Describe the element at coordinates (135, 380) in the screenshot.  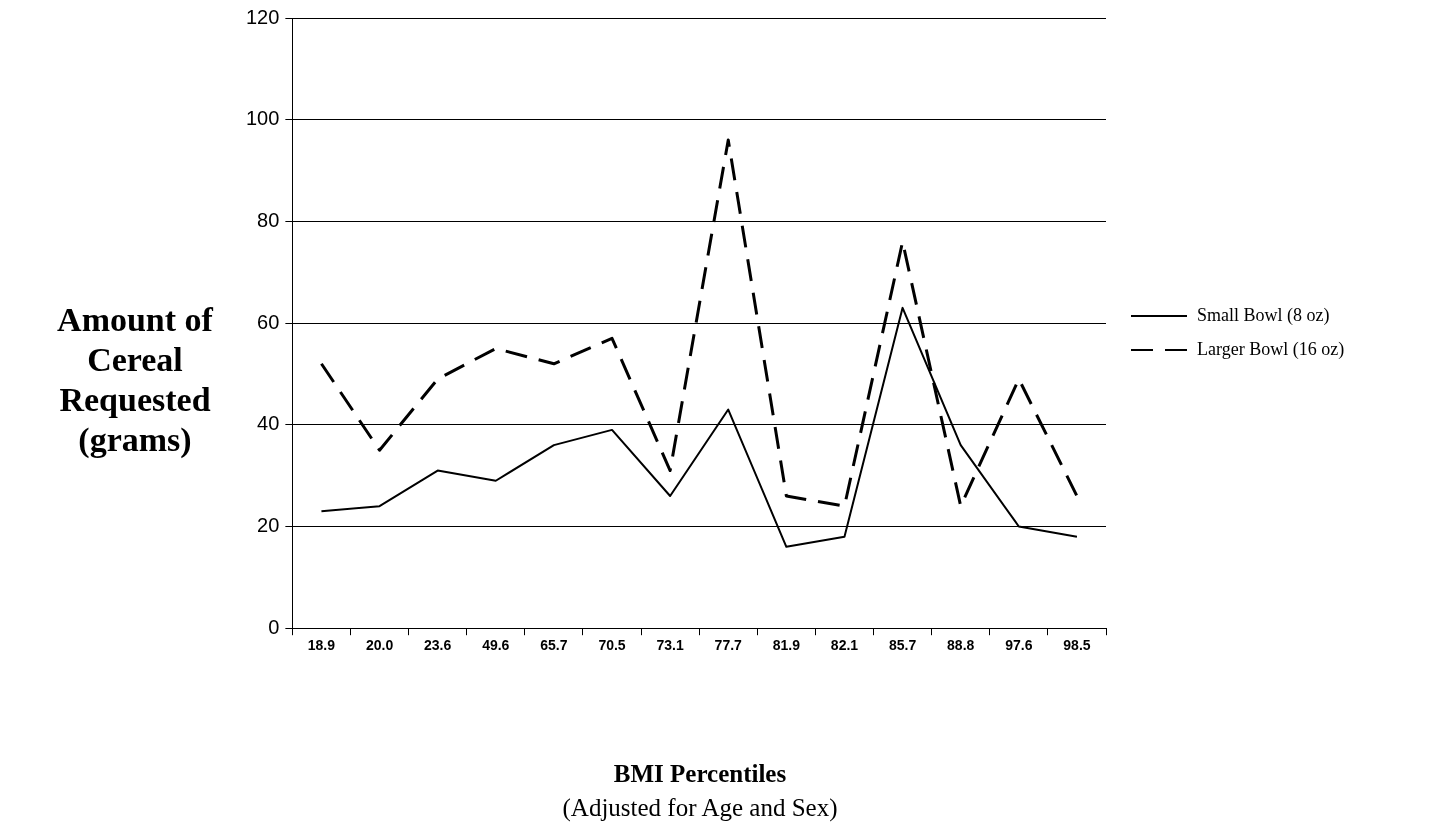
I see `y-axis-title: Amount of Cereal Requested (grams)` at that location.